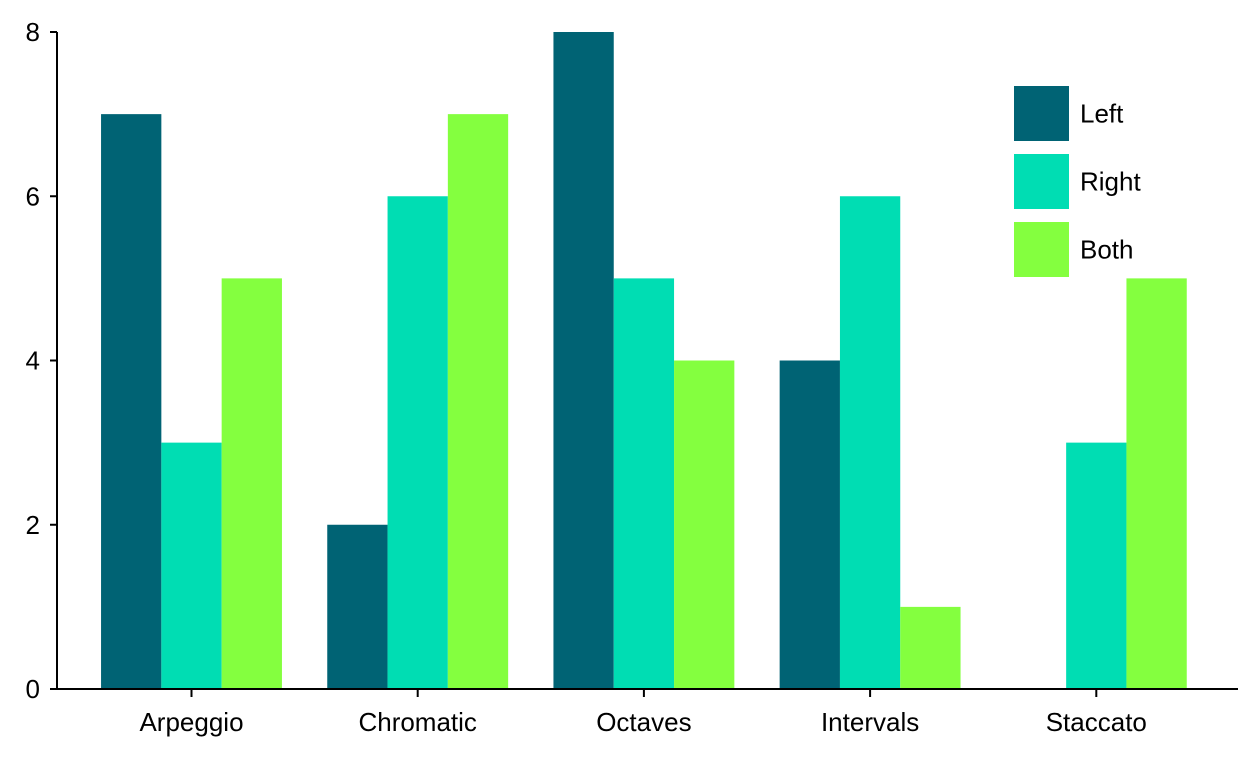  Describe the element at coordinates (870, 442) in the screenshot. I see `bar-intervals-right` at that location.